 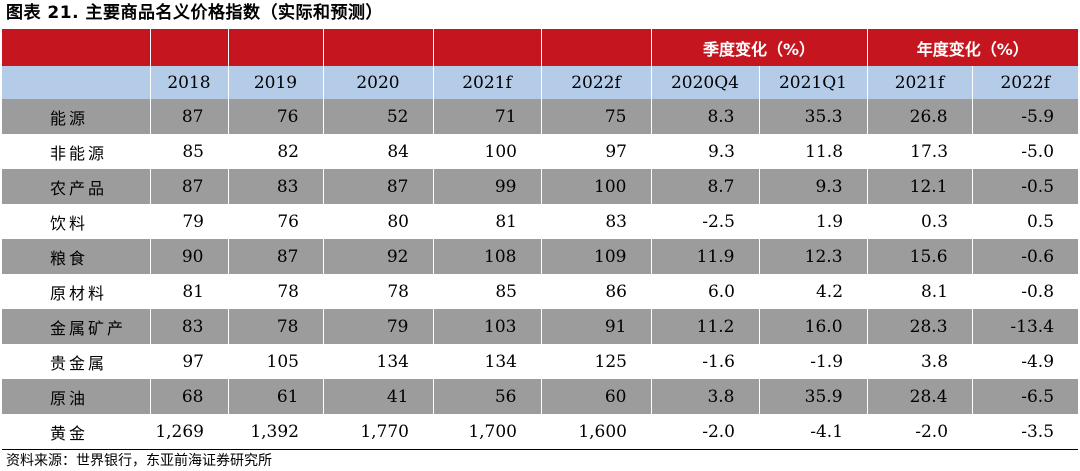 What do you see at coordinates (595, 326) in the screenshot?
I see `table-cell: 91` at bounding box center [595, 326].